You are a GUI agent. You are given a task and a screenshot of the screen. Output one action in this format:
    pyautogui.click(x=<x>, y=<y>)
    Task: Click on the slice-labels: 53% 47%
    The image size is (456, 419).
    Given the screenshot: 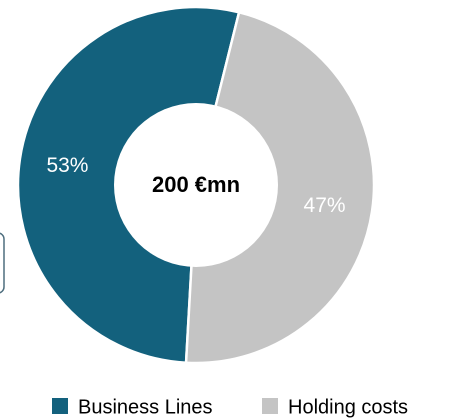 What is the action you would take?
    pyautogui.click(x=195, y=185)
    